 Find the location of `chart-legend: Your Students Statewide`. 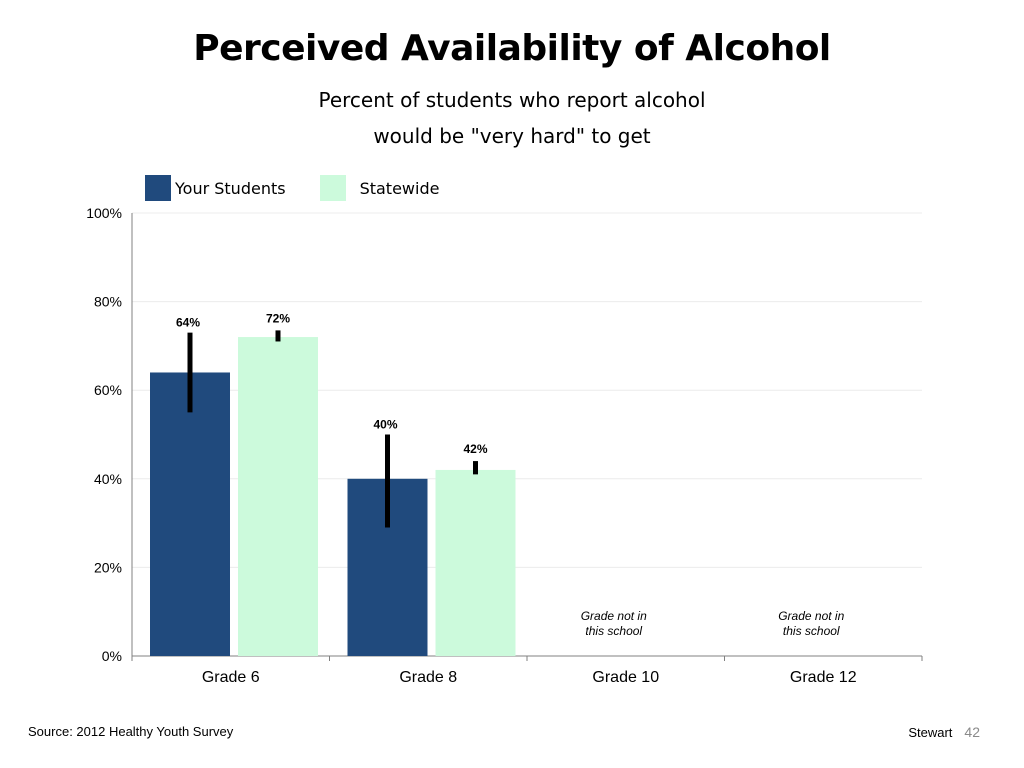

chart-legend: Your Students Statewide is located at coordinates (309, 188).